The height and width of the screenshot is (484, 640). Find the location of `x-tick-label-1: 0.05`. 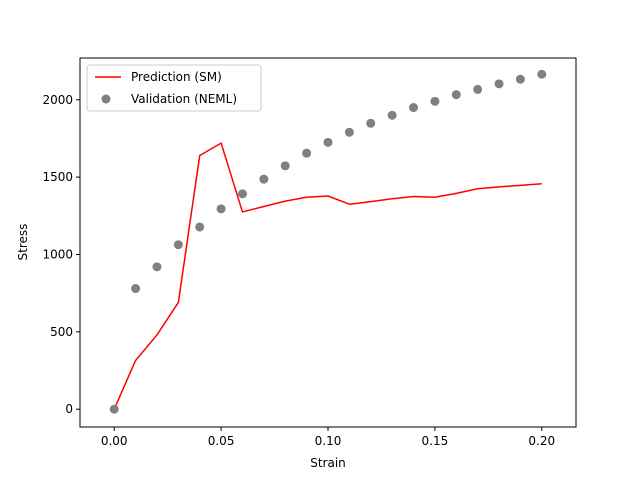

x-tick-label-1: 0.05 is located at coordinates (221, 441).